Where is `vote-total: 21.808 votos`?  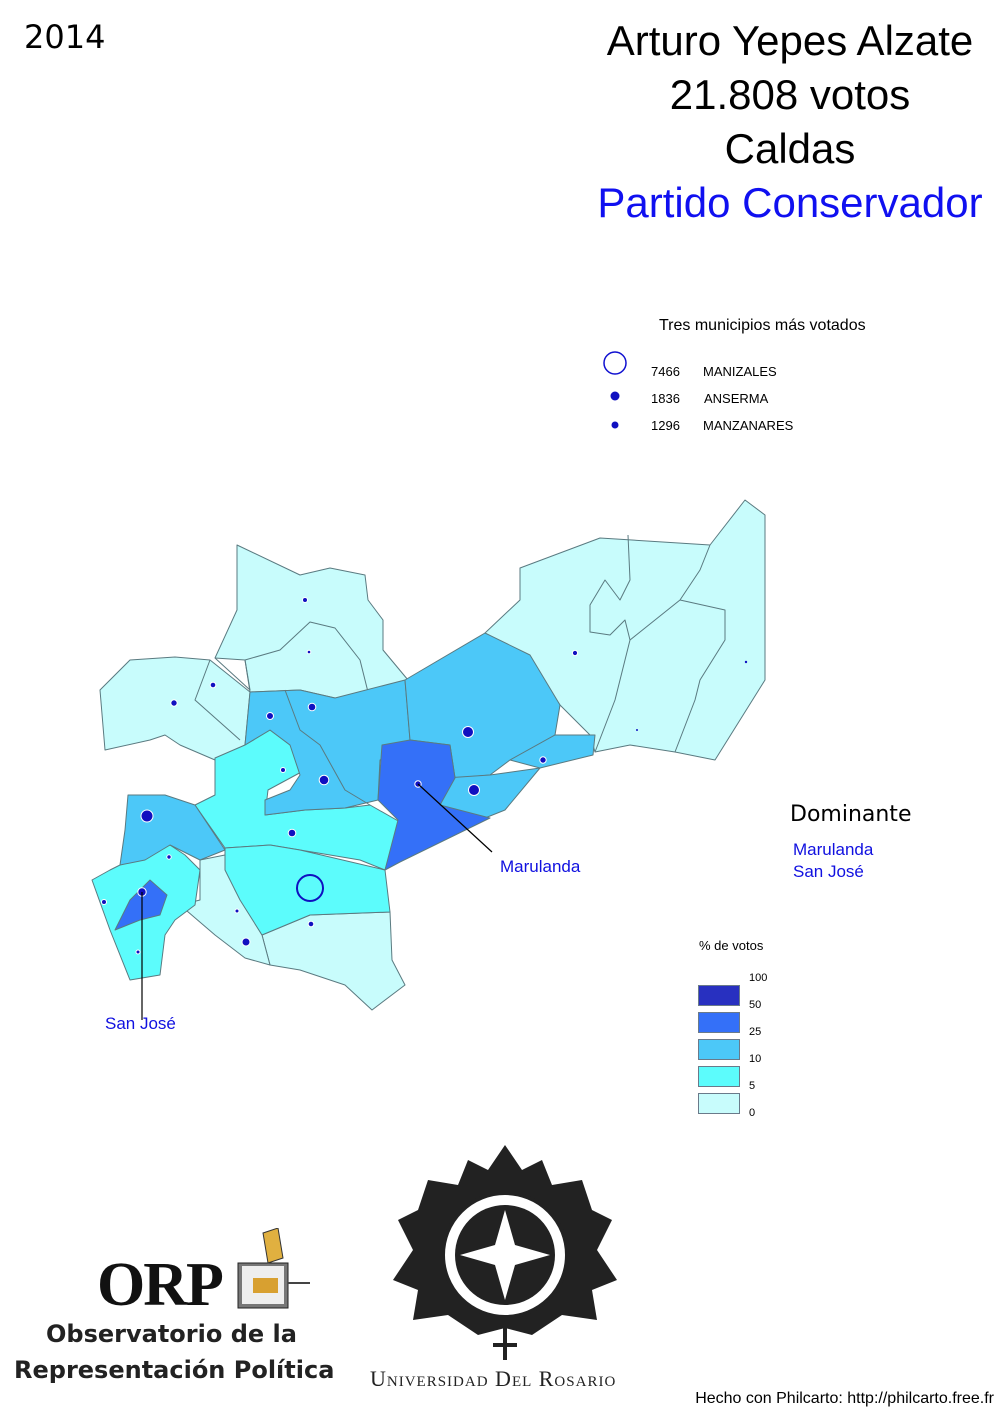 vote-total: 21.808 votos is located at coordinates (790, 94).